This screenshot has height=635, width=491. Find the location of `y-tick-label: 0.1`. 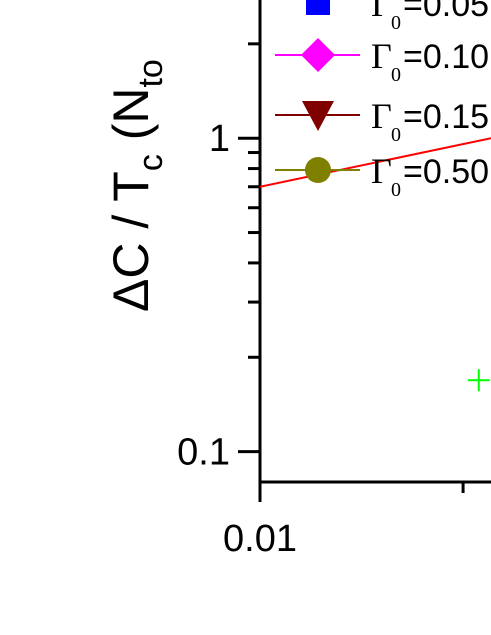

y-tick-label: 0.1 is located at coordinates (203, 453).